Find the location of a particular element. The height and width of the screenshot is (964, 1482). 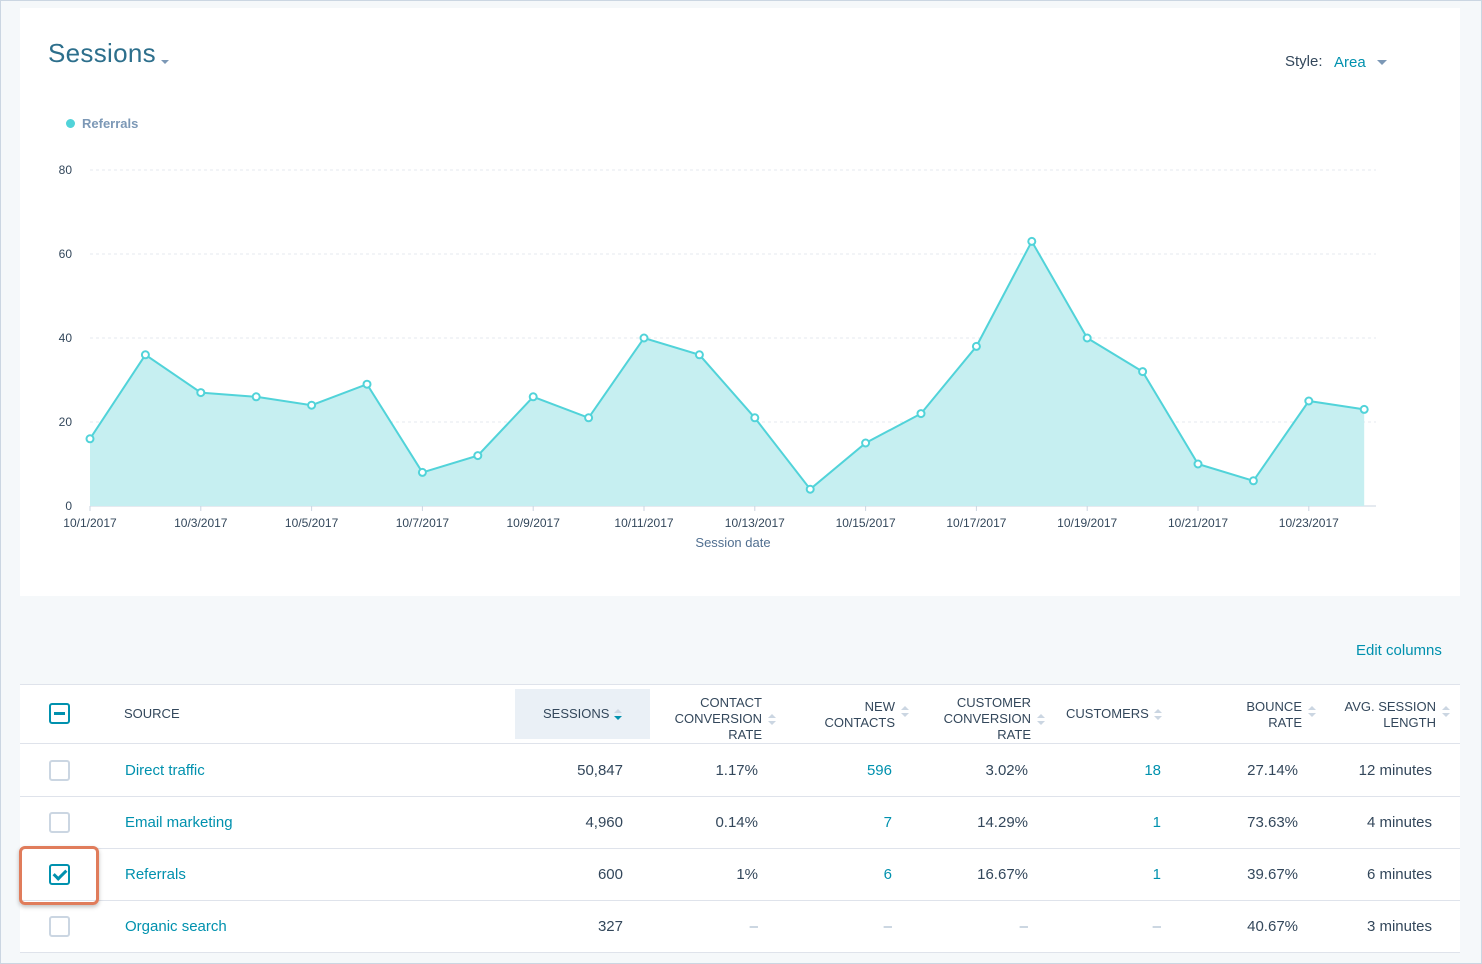

sessions-value: 4,960 is located at coordinates (604, 822).